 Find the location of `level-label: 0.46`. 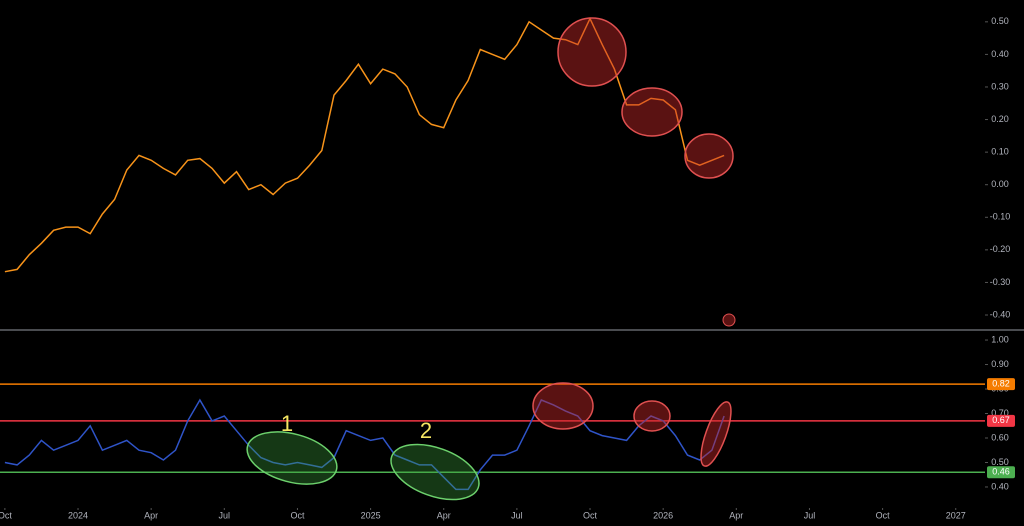

level-label: 0.46 is located at coordinates (1001, 472).